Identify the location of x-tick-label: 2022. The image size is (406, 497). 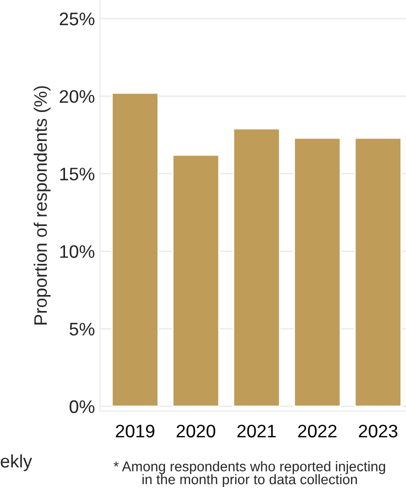
(317, 431).